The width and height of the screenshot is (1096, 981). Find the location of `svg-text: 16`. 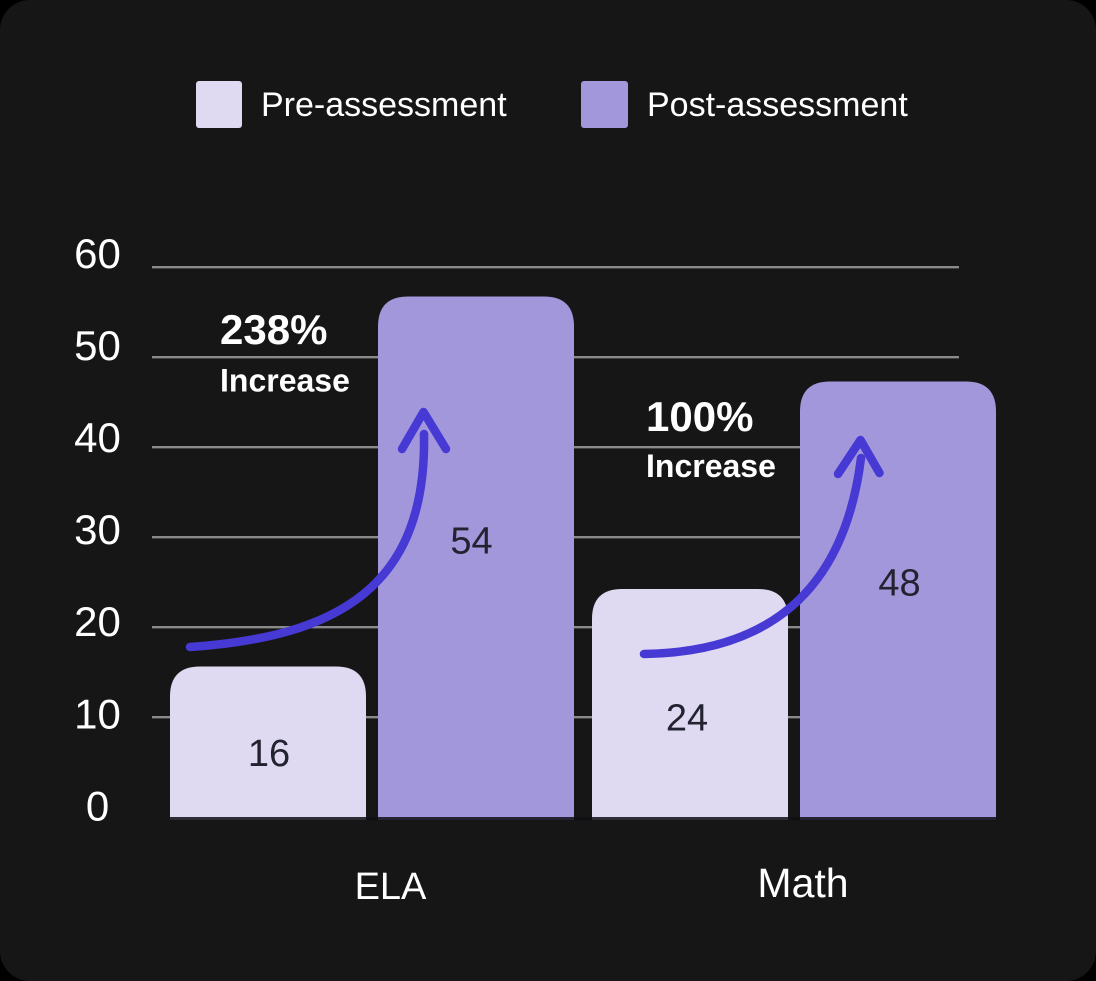

svg-text: 16 is located at coordinates (269, 754).